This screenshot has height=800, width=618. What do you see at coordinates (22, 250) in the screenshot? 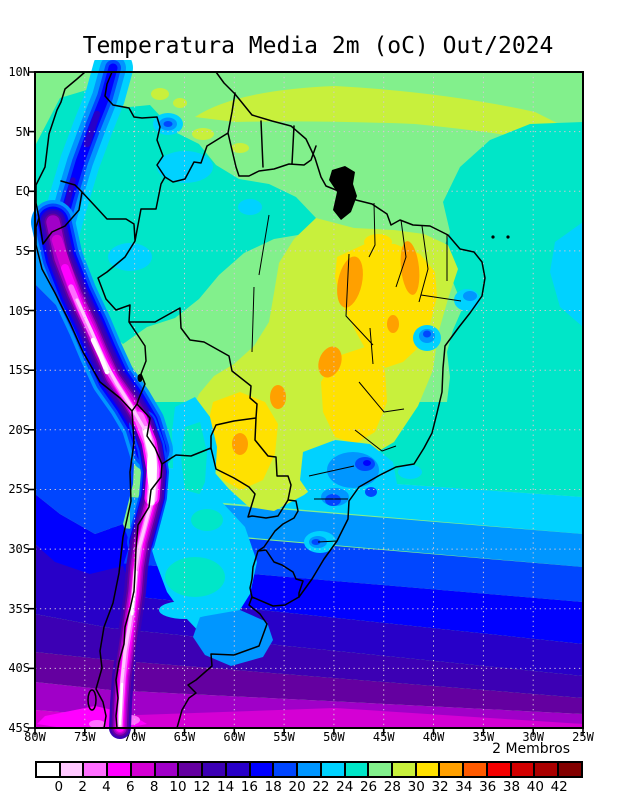
I see `lat-tick-label: 5S` at bounding box center [22, 250].